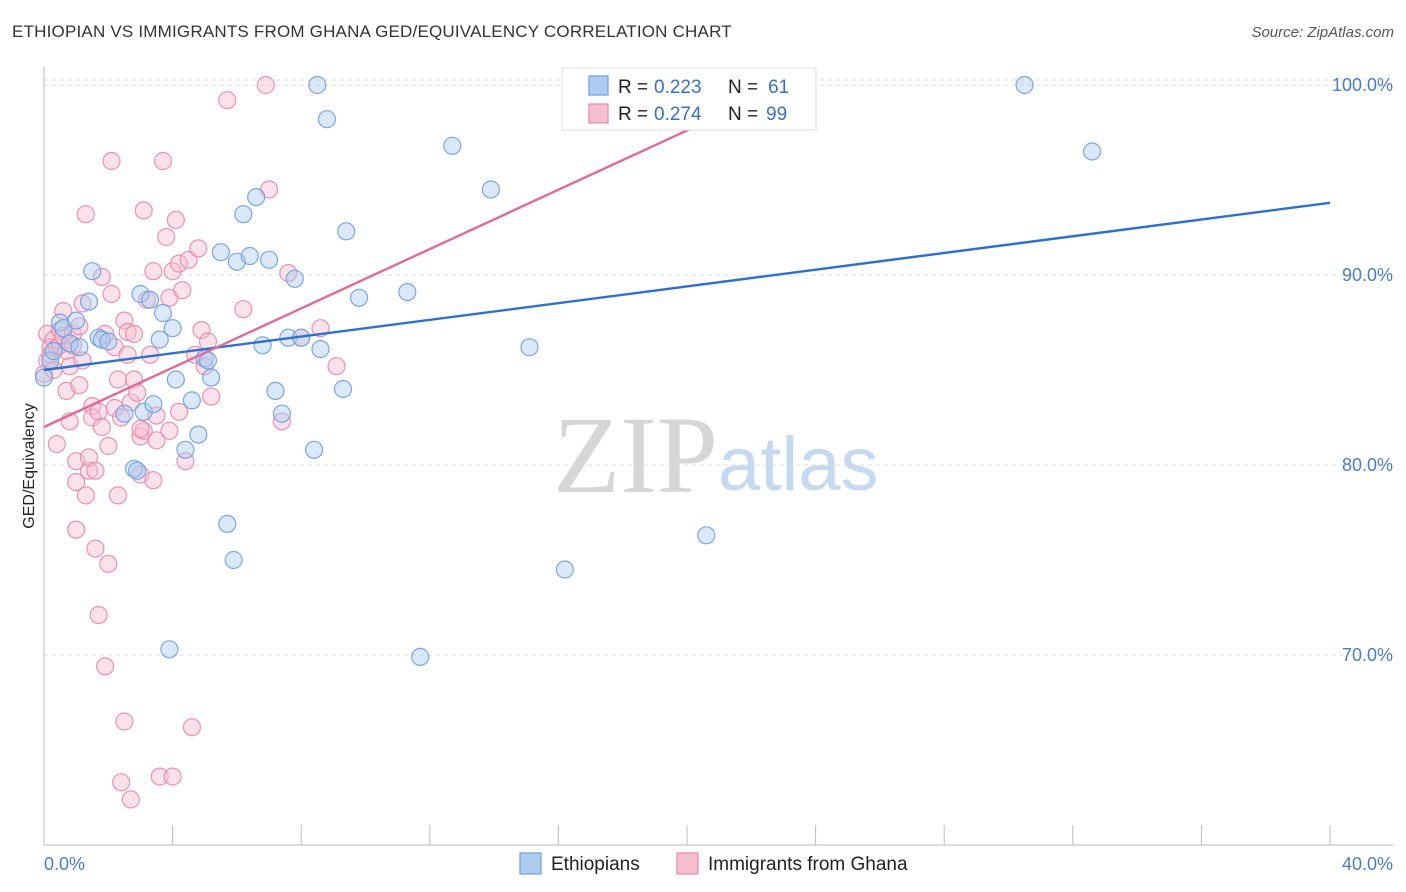  What do you see at coordinates (687, 863) in the screenshot?
I see `series-swatch-ghana` at bounding box center [687, 863].